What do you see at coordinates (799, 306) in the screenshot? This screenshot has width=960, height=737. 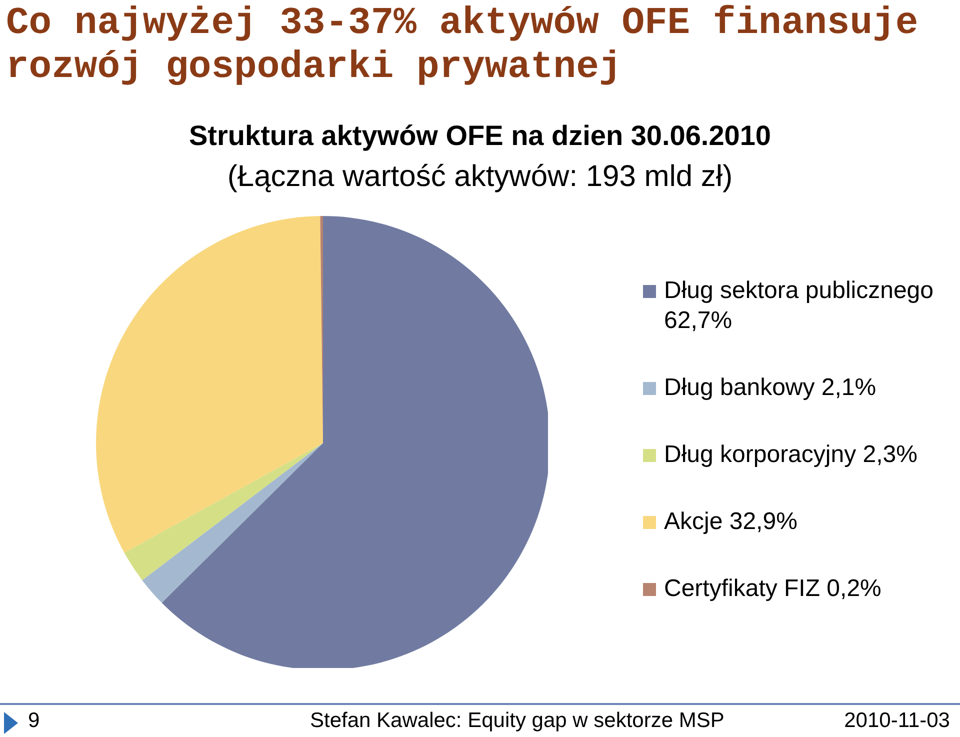 I see `legend-label: Dług sektora publicznego 62,7%` at bounding box center [799, 306].